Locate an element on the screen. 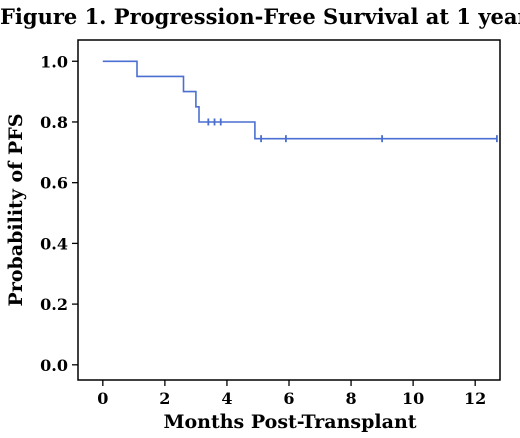 Image resolution: width=520 pixels, height=438 pixels. y-tick-label: 0.8 is located at coordinates (54, 122).